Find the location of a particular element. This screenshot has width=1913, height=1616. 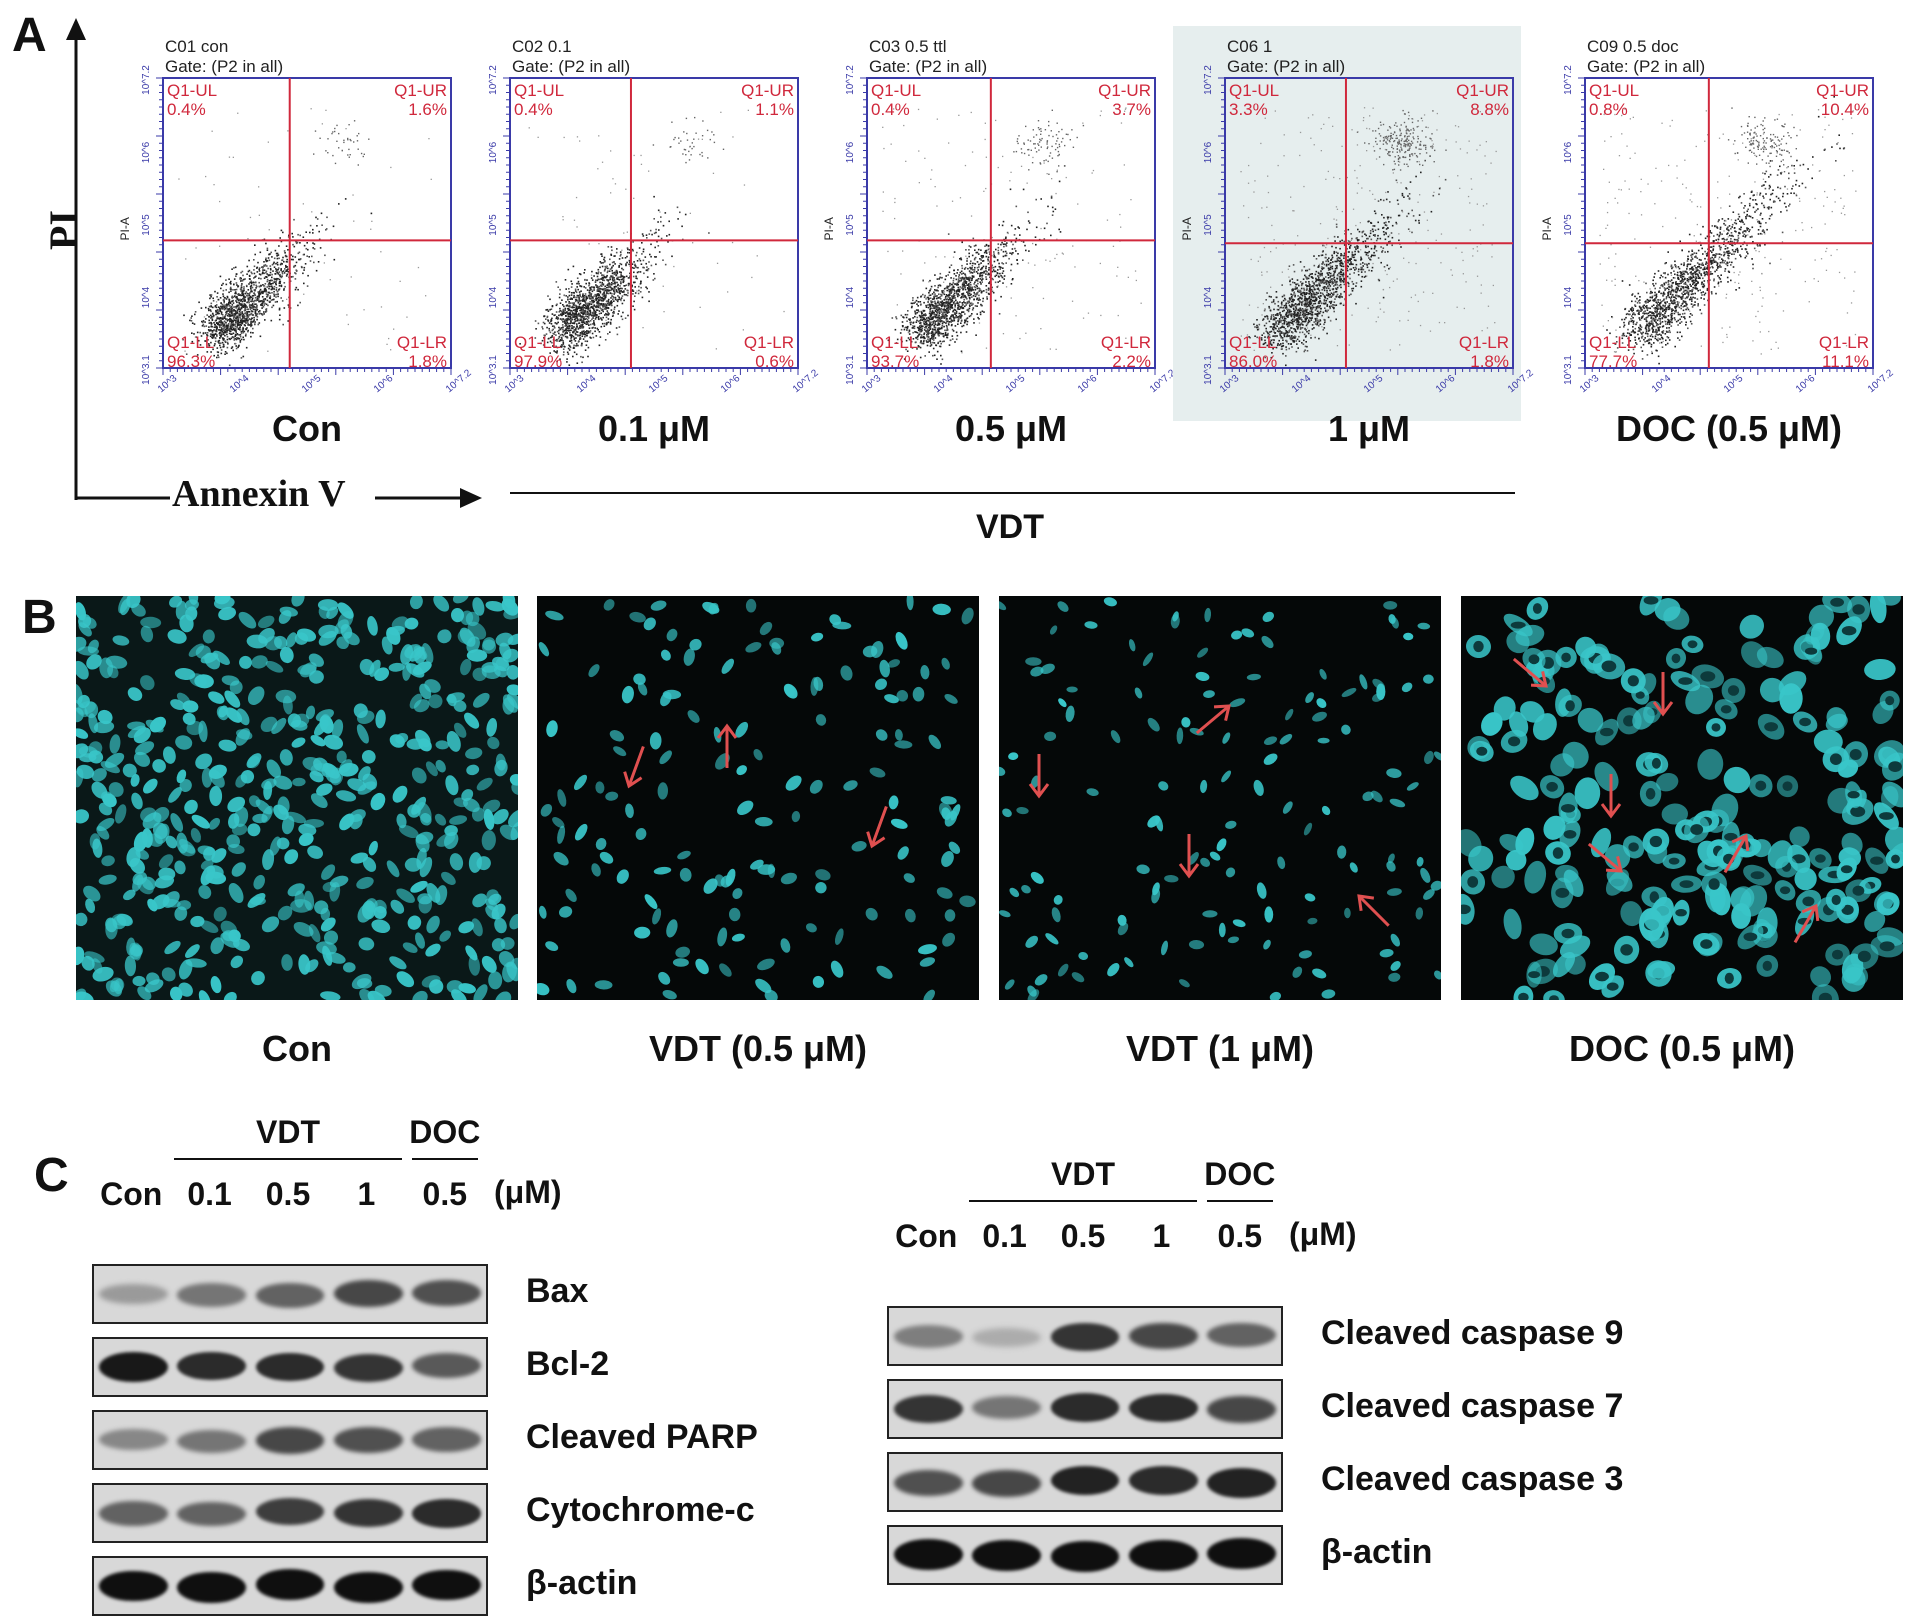

protein-label: Bax is located at coordinates (557, 1291).